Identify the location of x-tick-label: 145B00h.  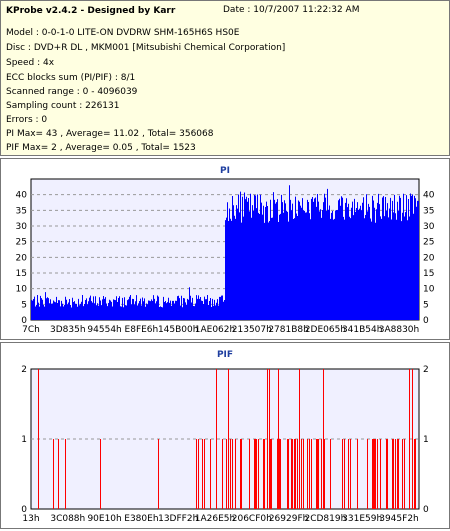
(178, 330).